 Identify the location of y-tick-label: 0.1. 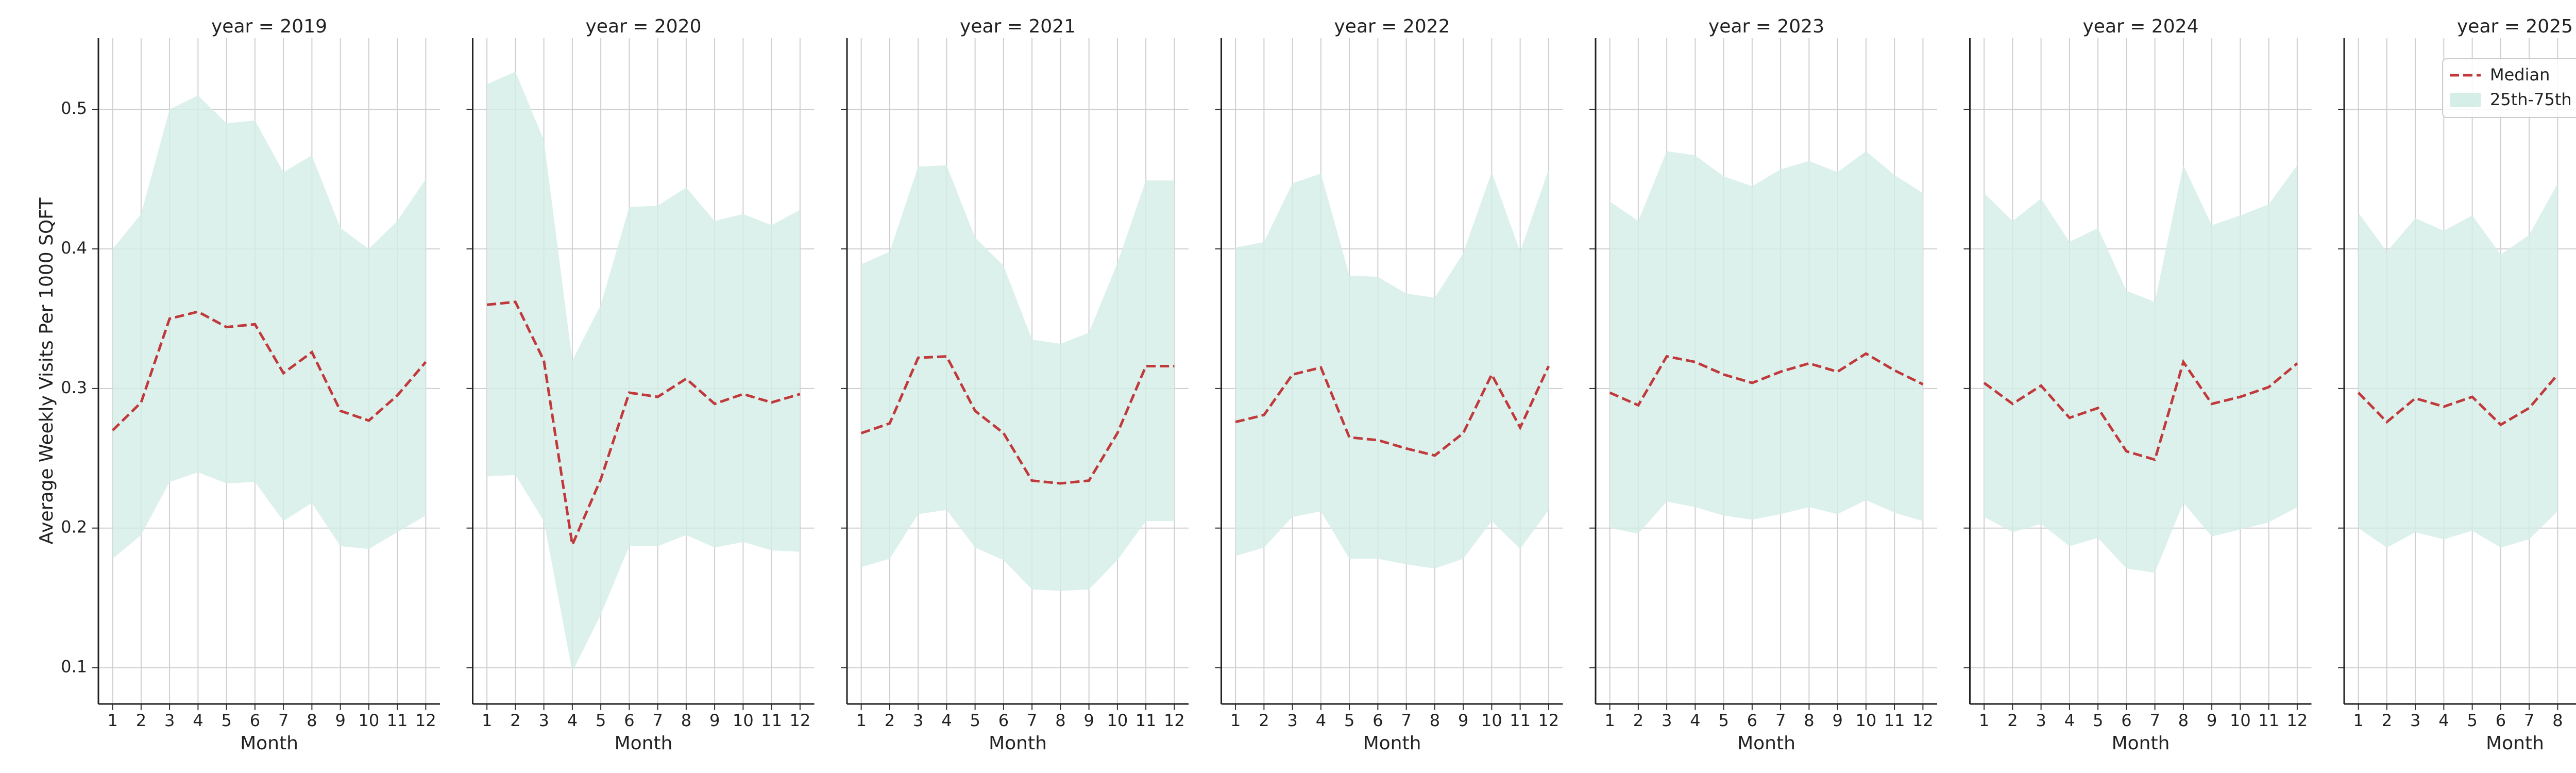
(74, 667).